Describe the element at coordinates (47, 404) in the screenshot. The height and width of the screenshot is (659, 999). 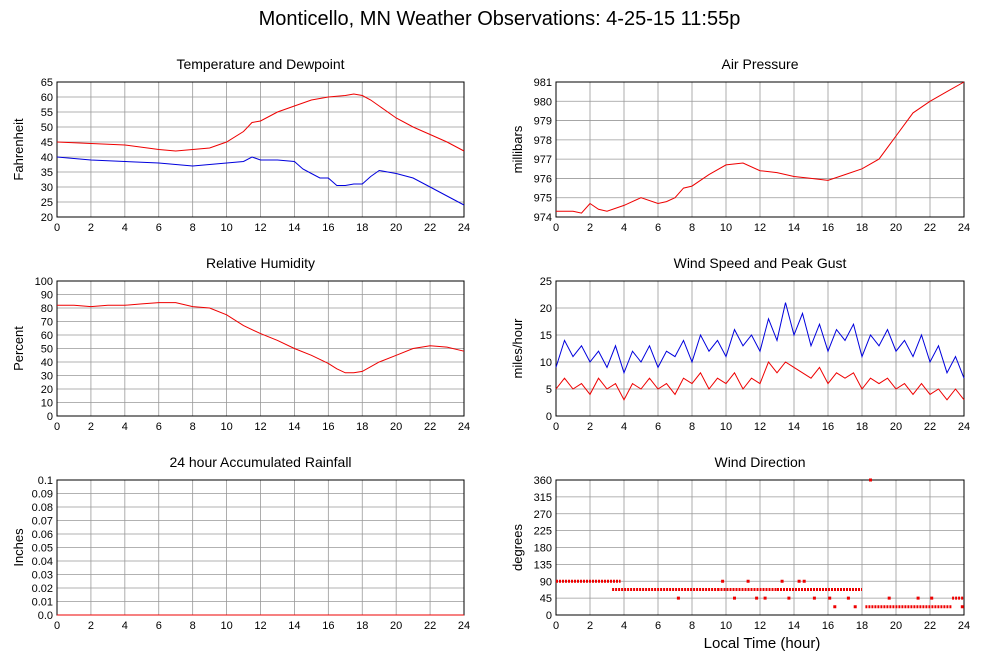
I see `y-tick-label: 10` at that location.